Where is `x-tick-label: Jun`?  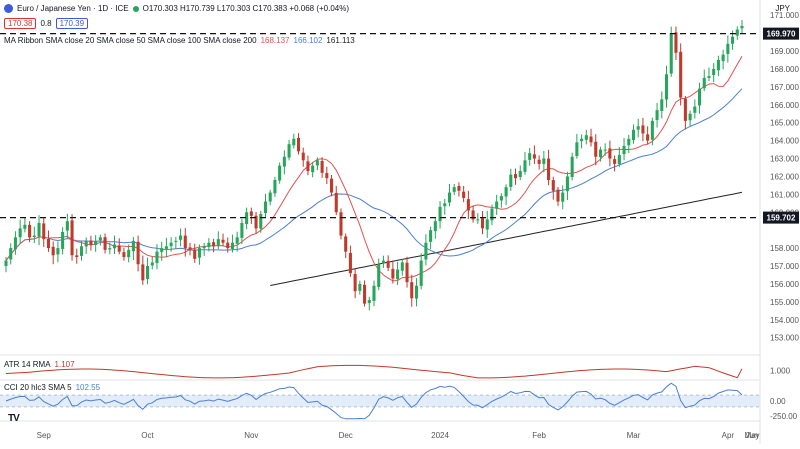 x-tick-label: Jun is located at coordinates (752, 435).